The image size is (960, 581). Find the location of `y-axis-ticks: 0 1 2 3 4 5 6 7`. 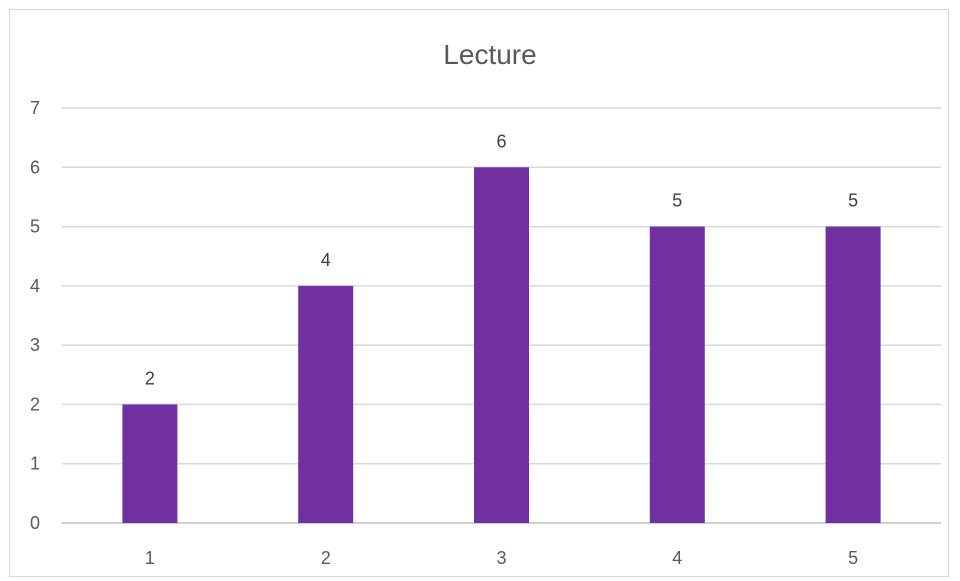

y-axis-ticks: 0 1 2 3 4 5 6 7 is located at coordinates (35, 315).